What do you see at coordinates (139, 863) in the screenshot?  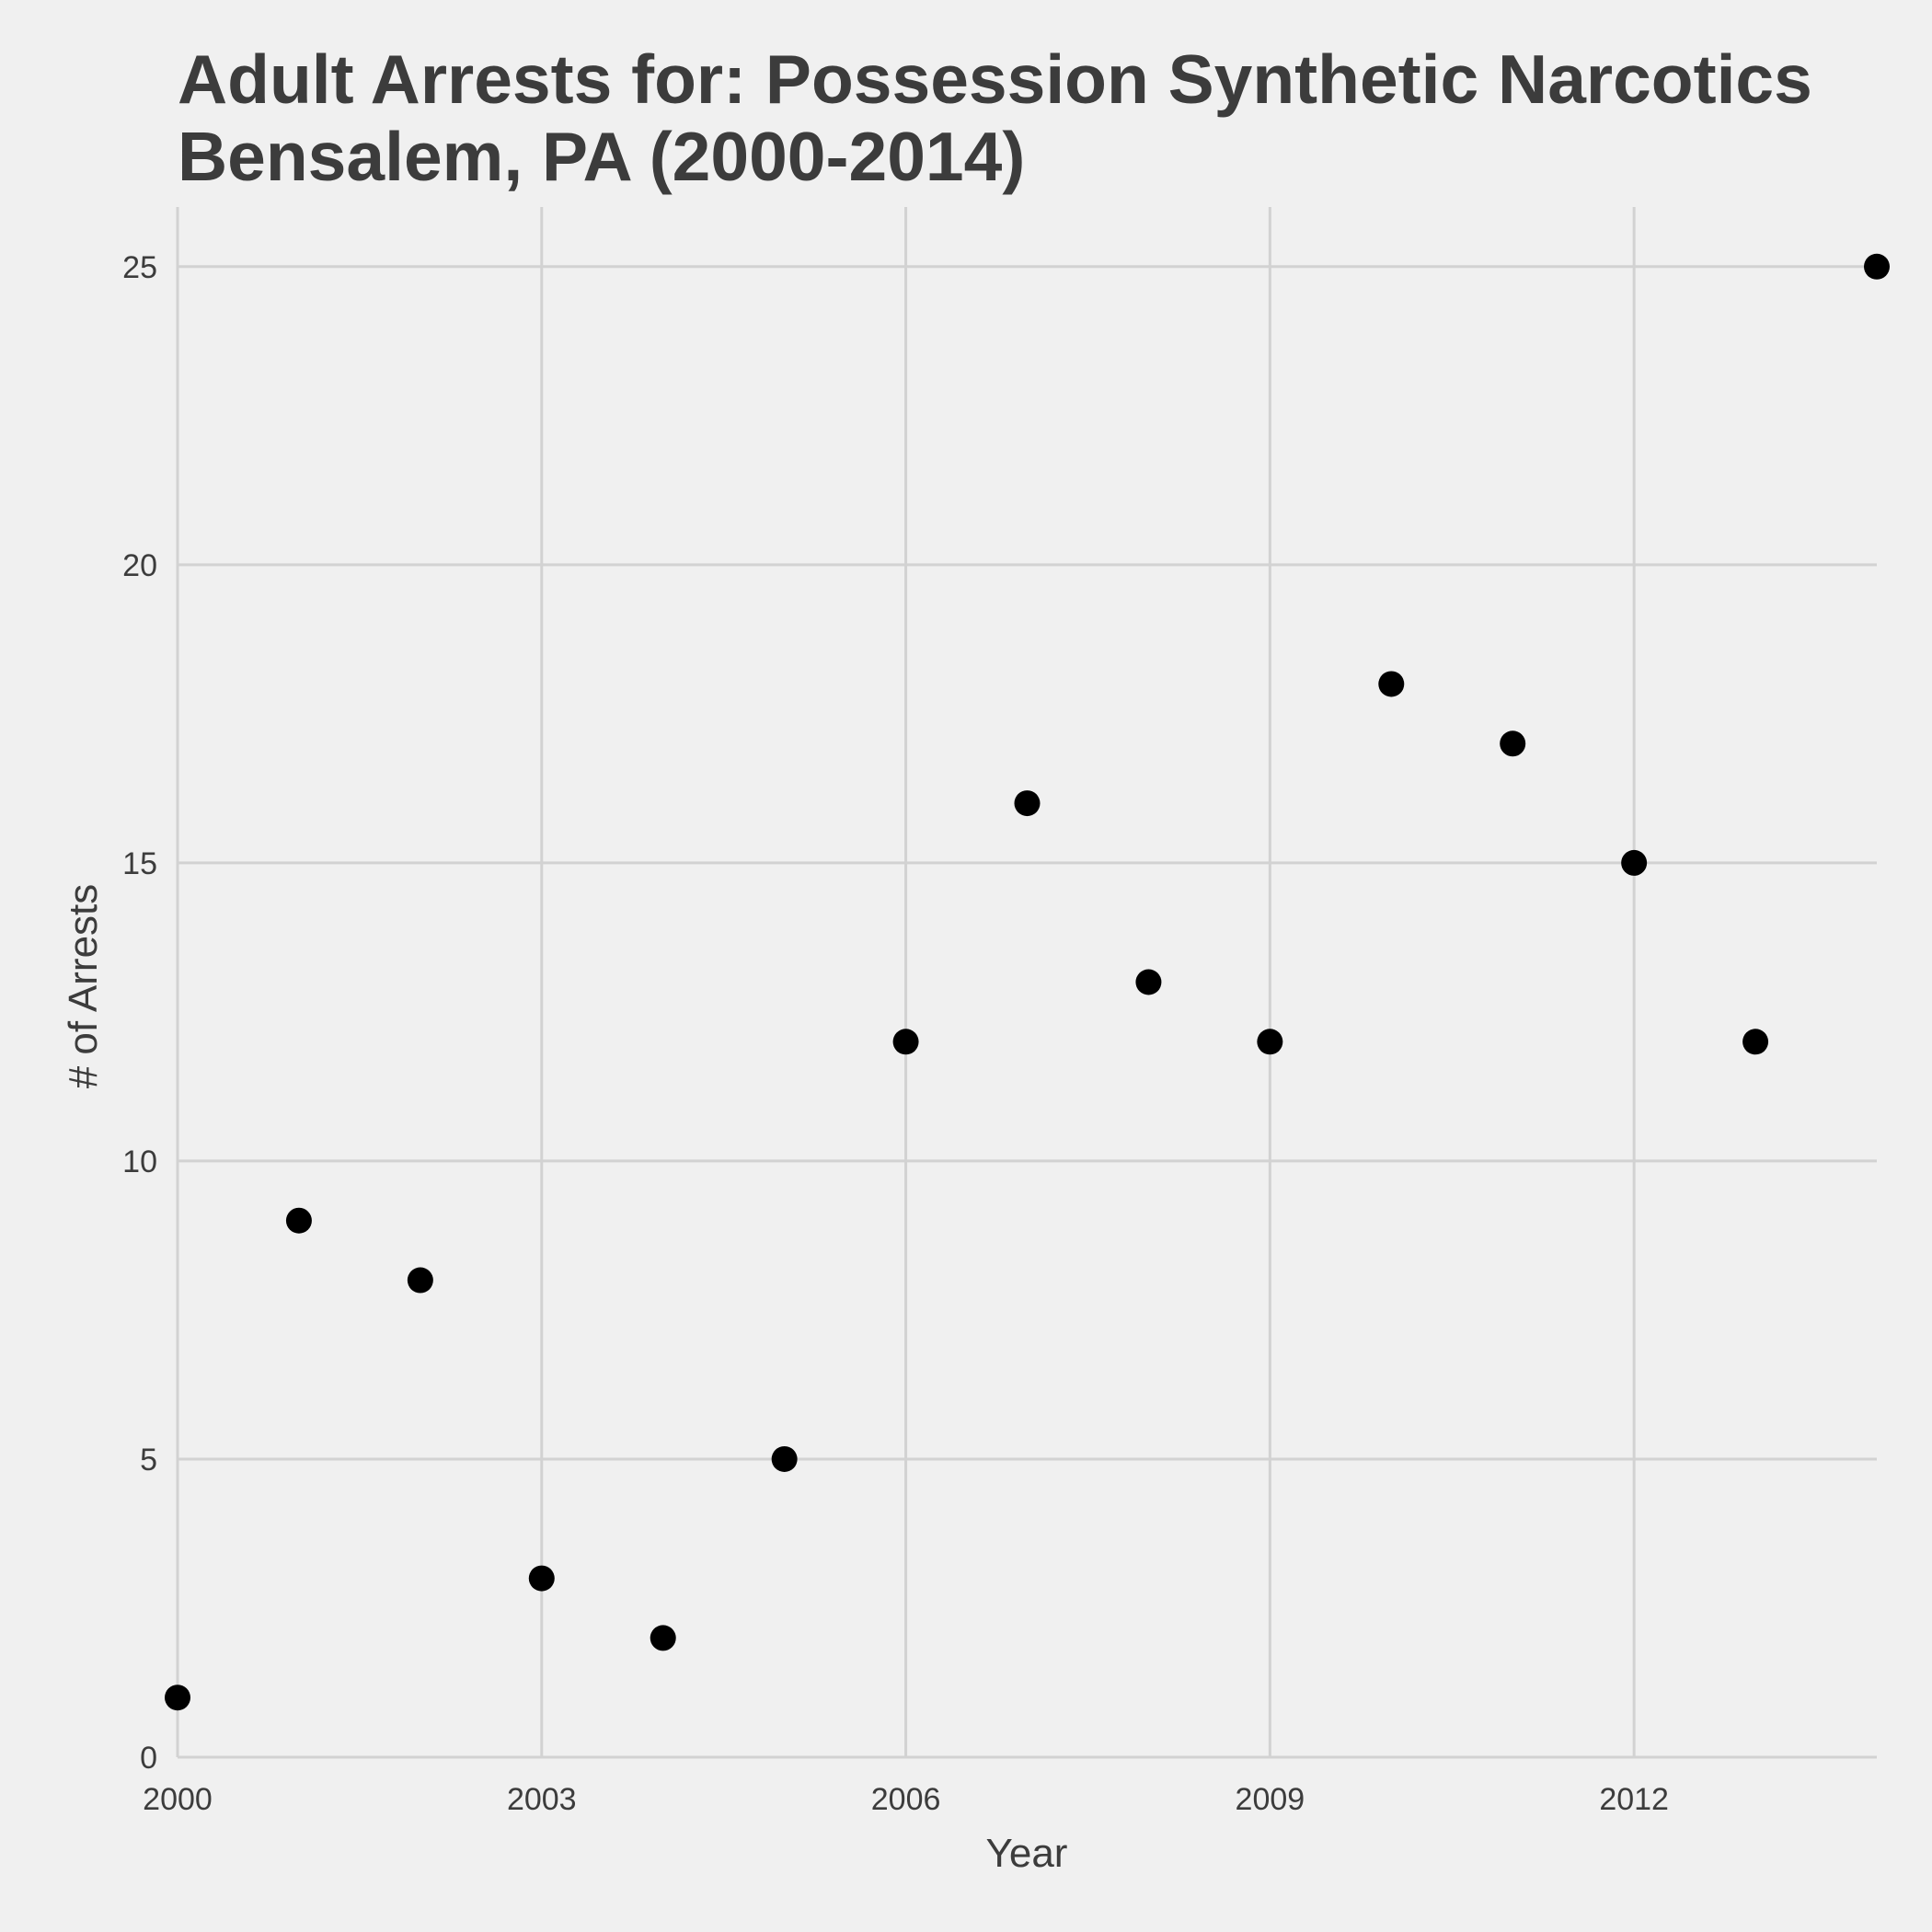 I see `y-tick-label: 15` at bounding box center [139, 863].